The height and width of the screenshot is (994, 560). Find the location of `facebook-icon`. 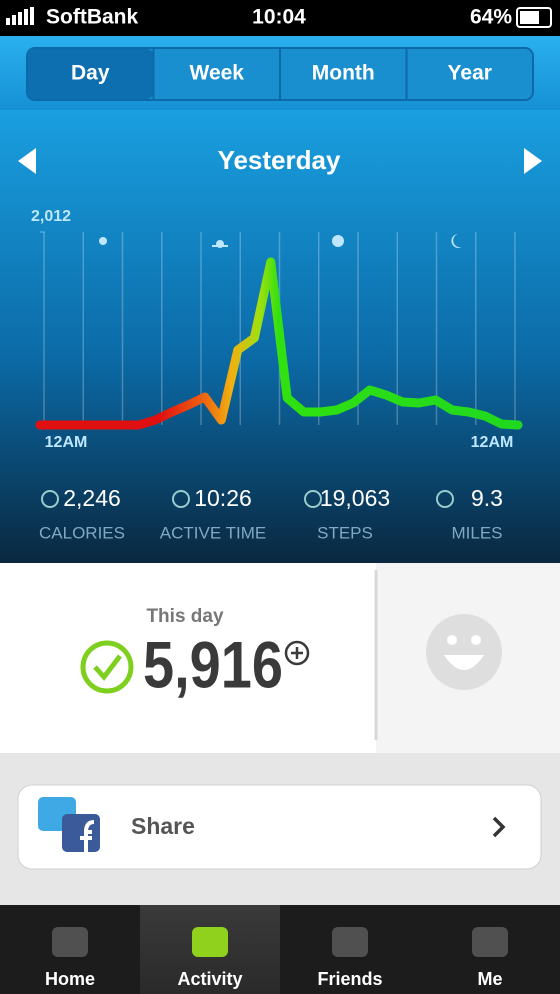

facebook-icon is located at coordinates (81, 833).